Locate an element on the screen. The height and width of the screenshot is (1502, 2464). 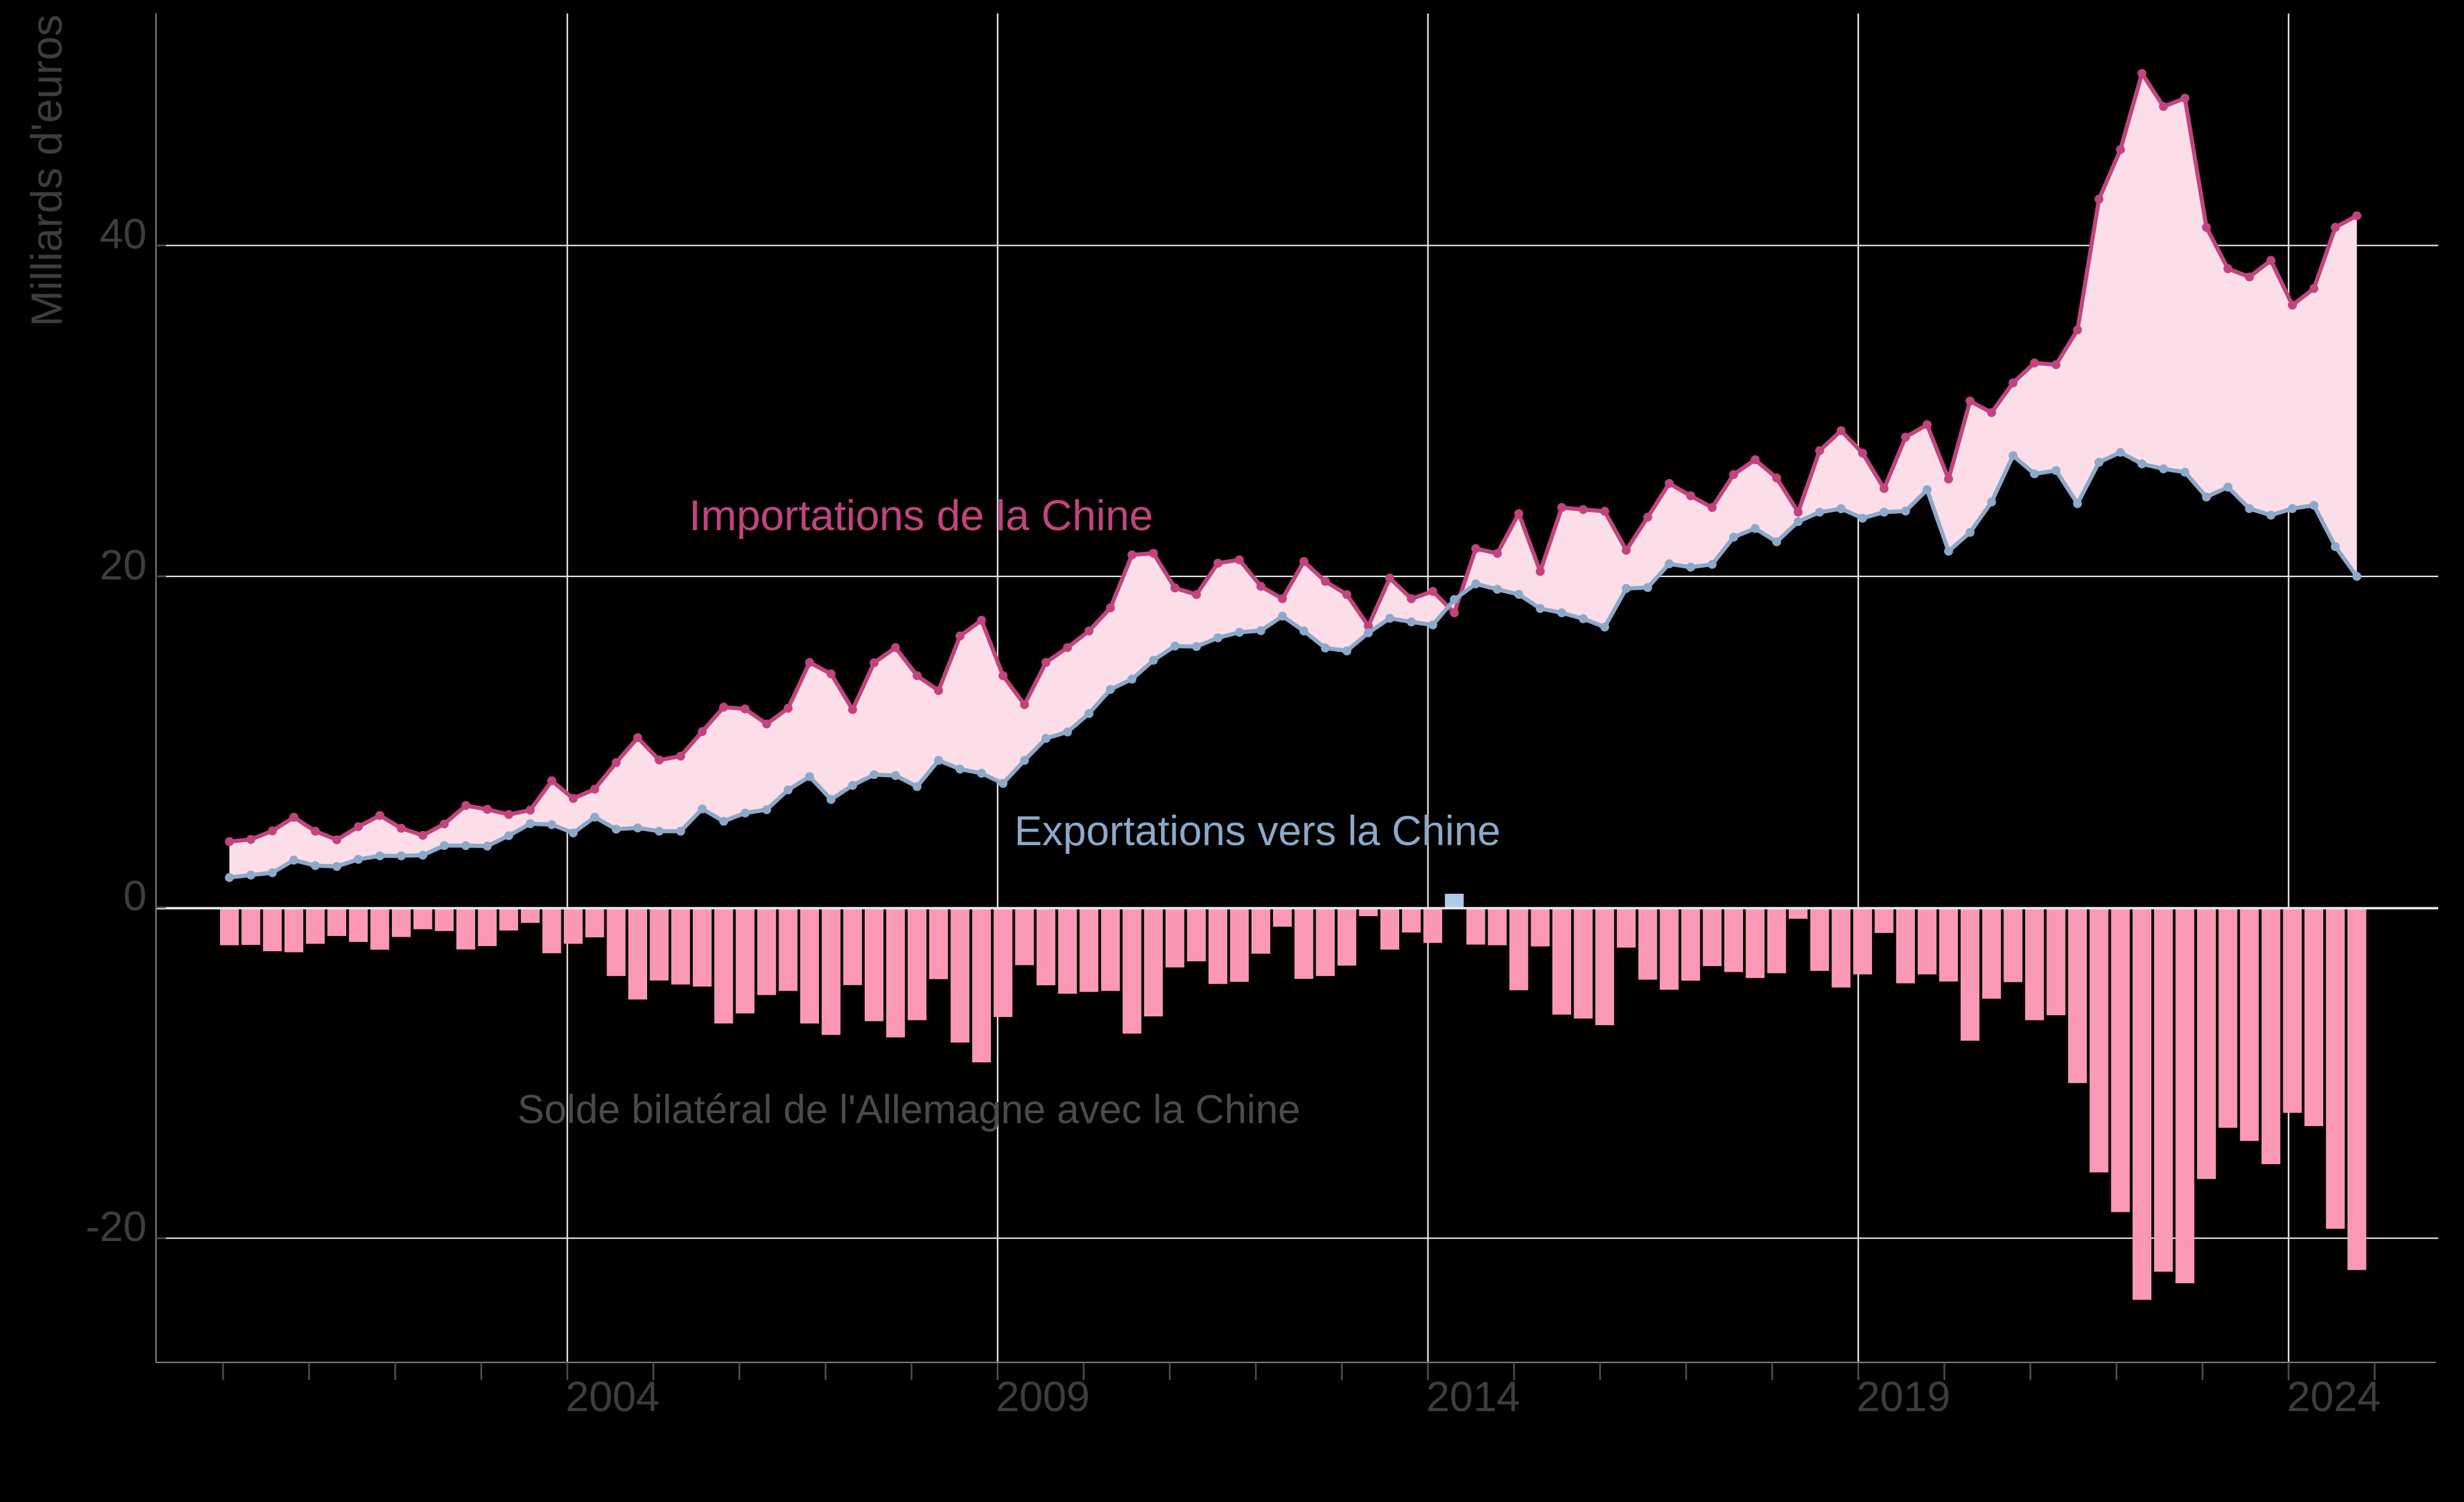
svg-text: 2009 is located at coordinates (1043, 1397).